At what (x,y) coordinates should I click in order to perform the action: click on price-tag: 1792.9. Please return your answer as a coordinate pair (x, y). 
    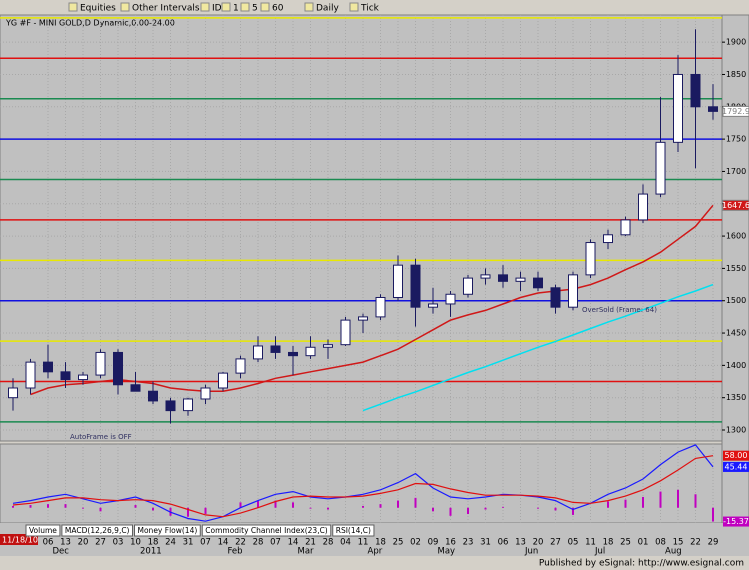
    Looking at the image, I should click on (735, 111).